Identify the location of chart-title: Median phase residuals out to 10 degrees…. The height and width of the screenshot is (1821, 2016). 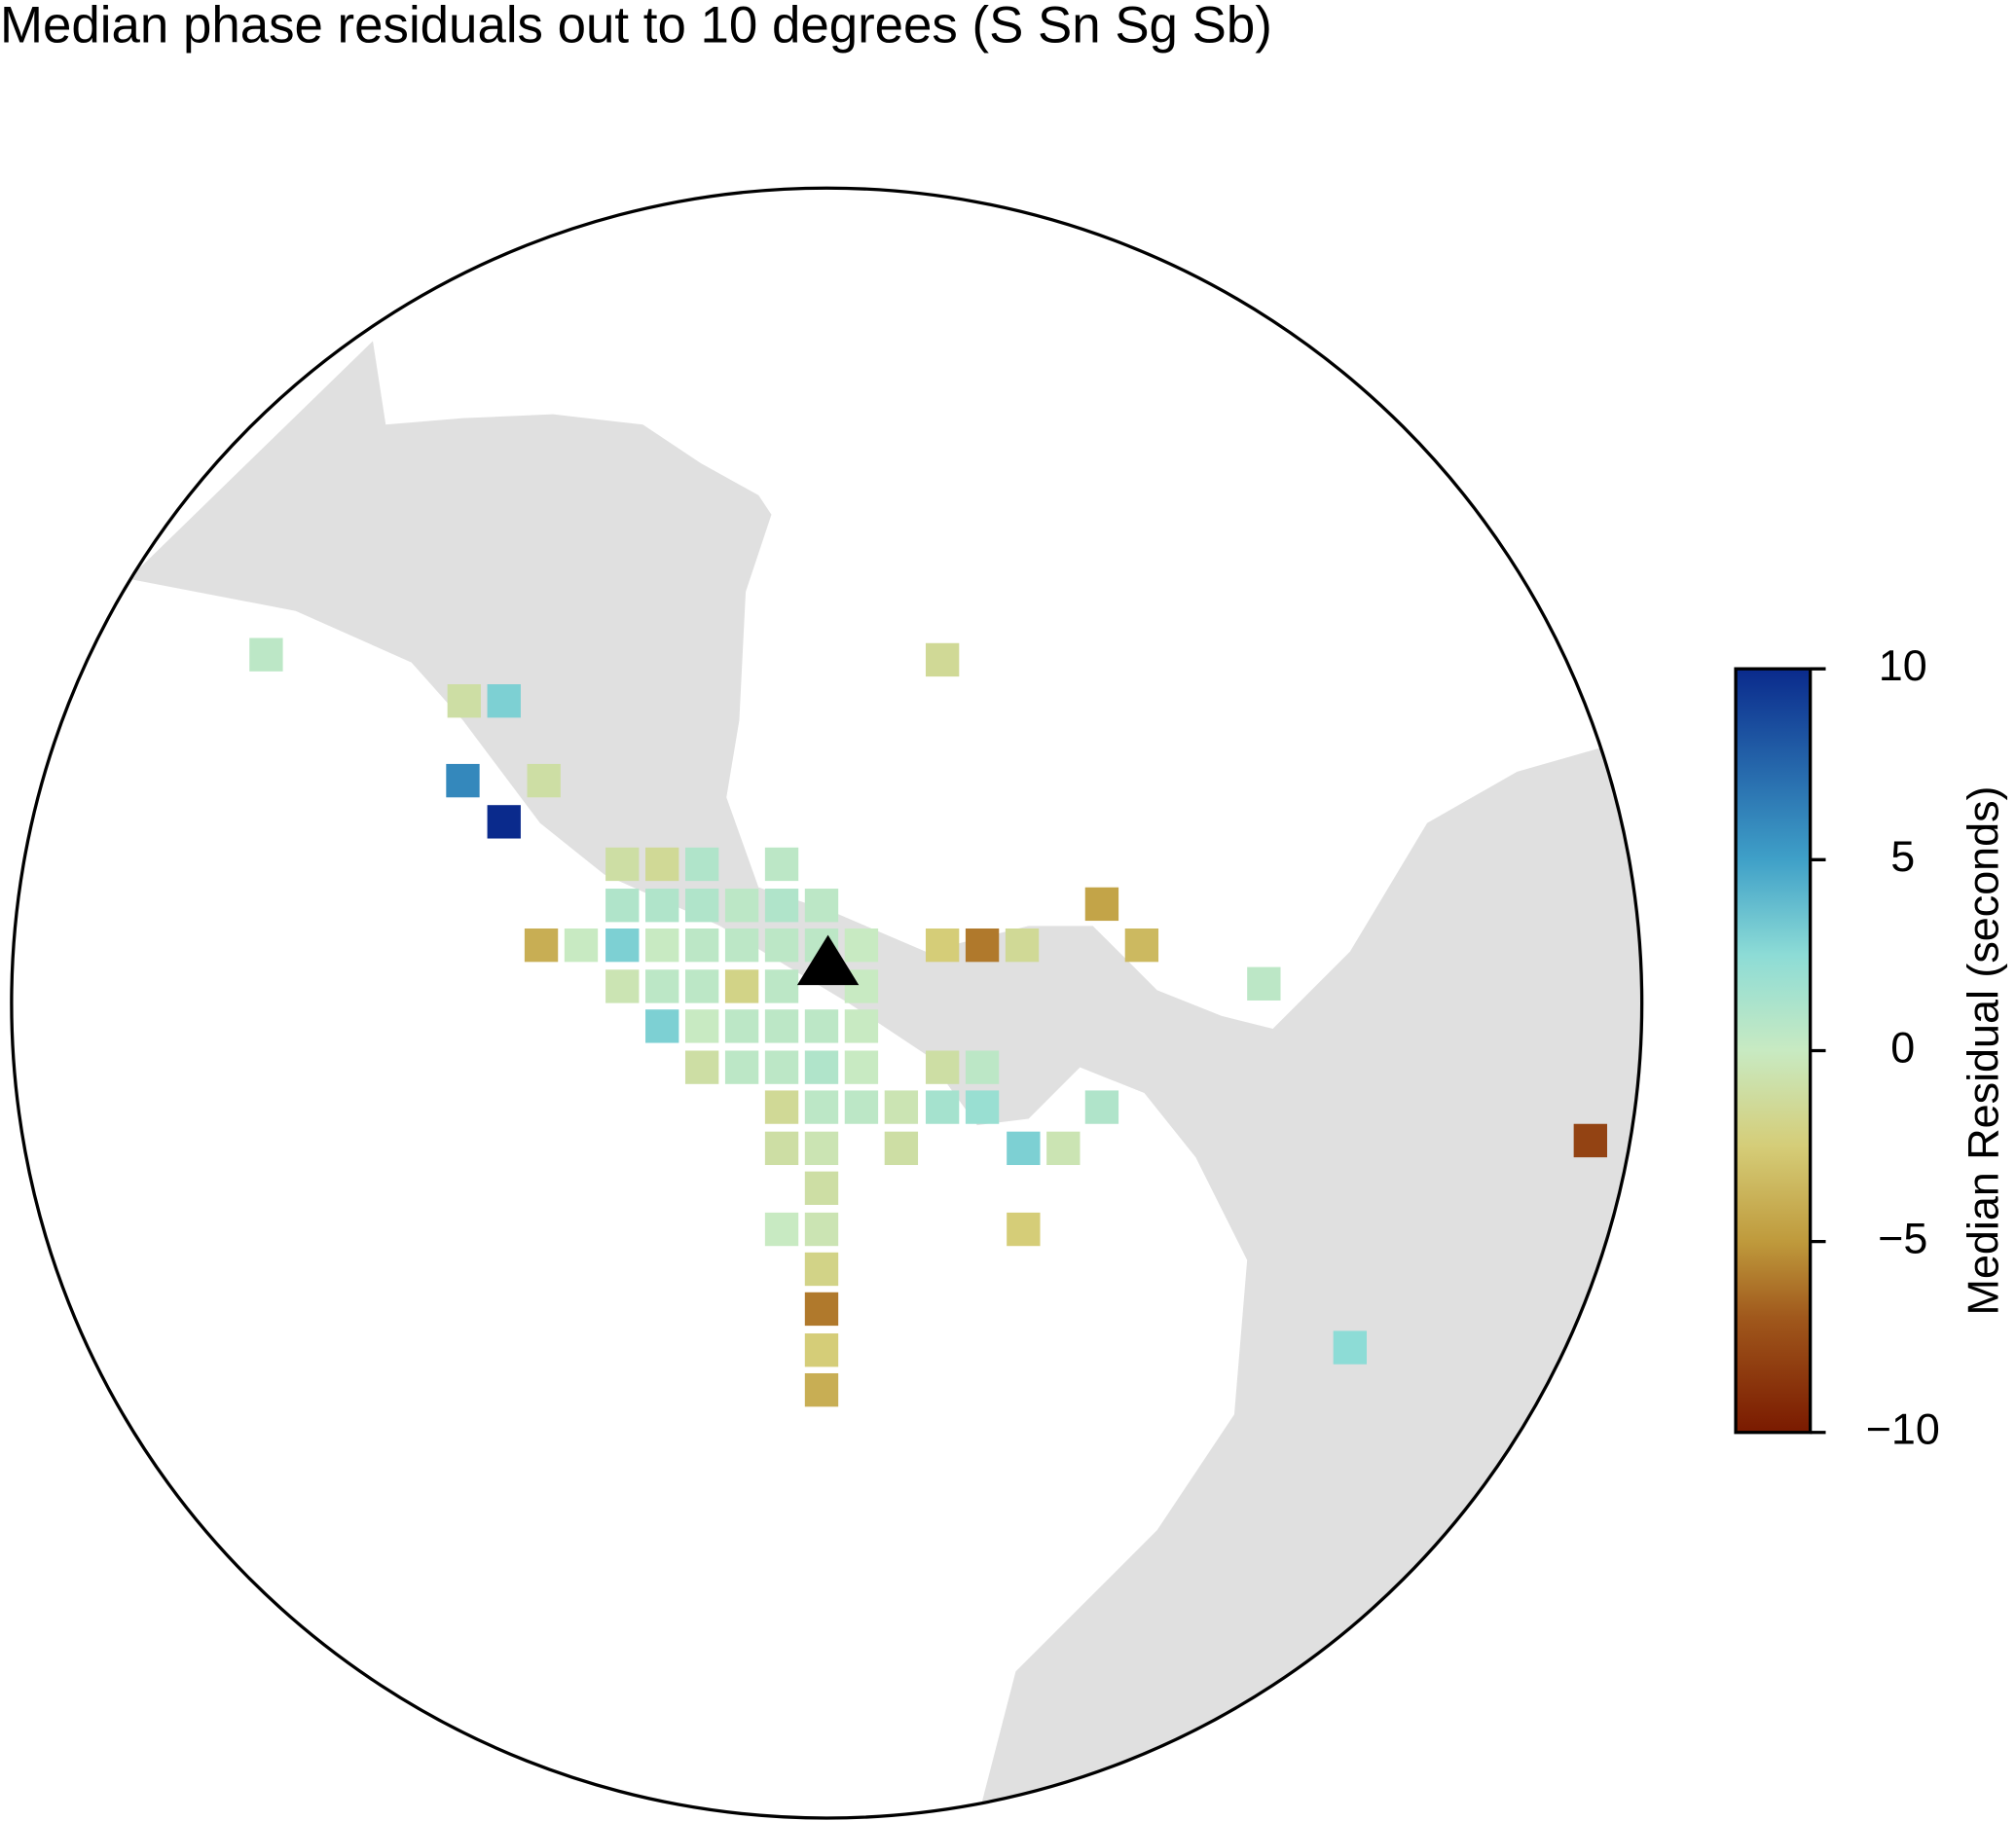
(636, 27).